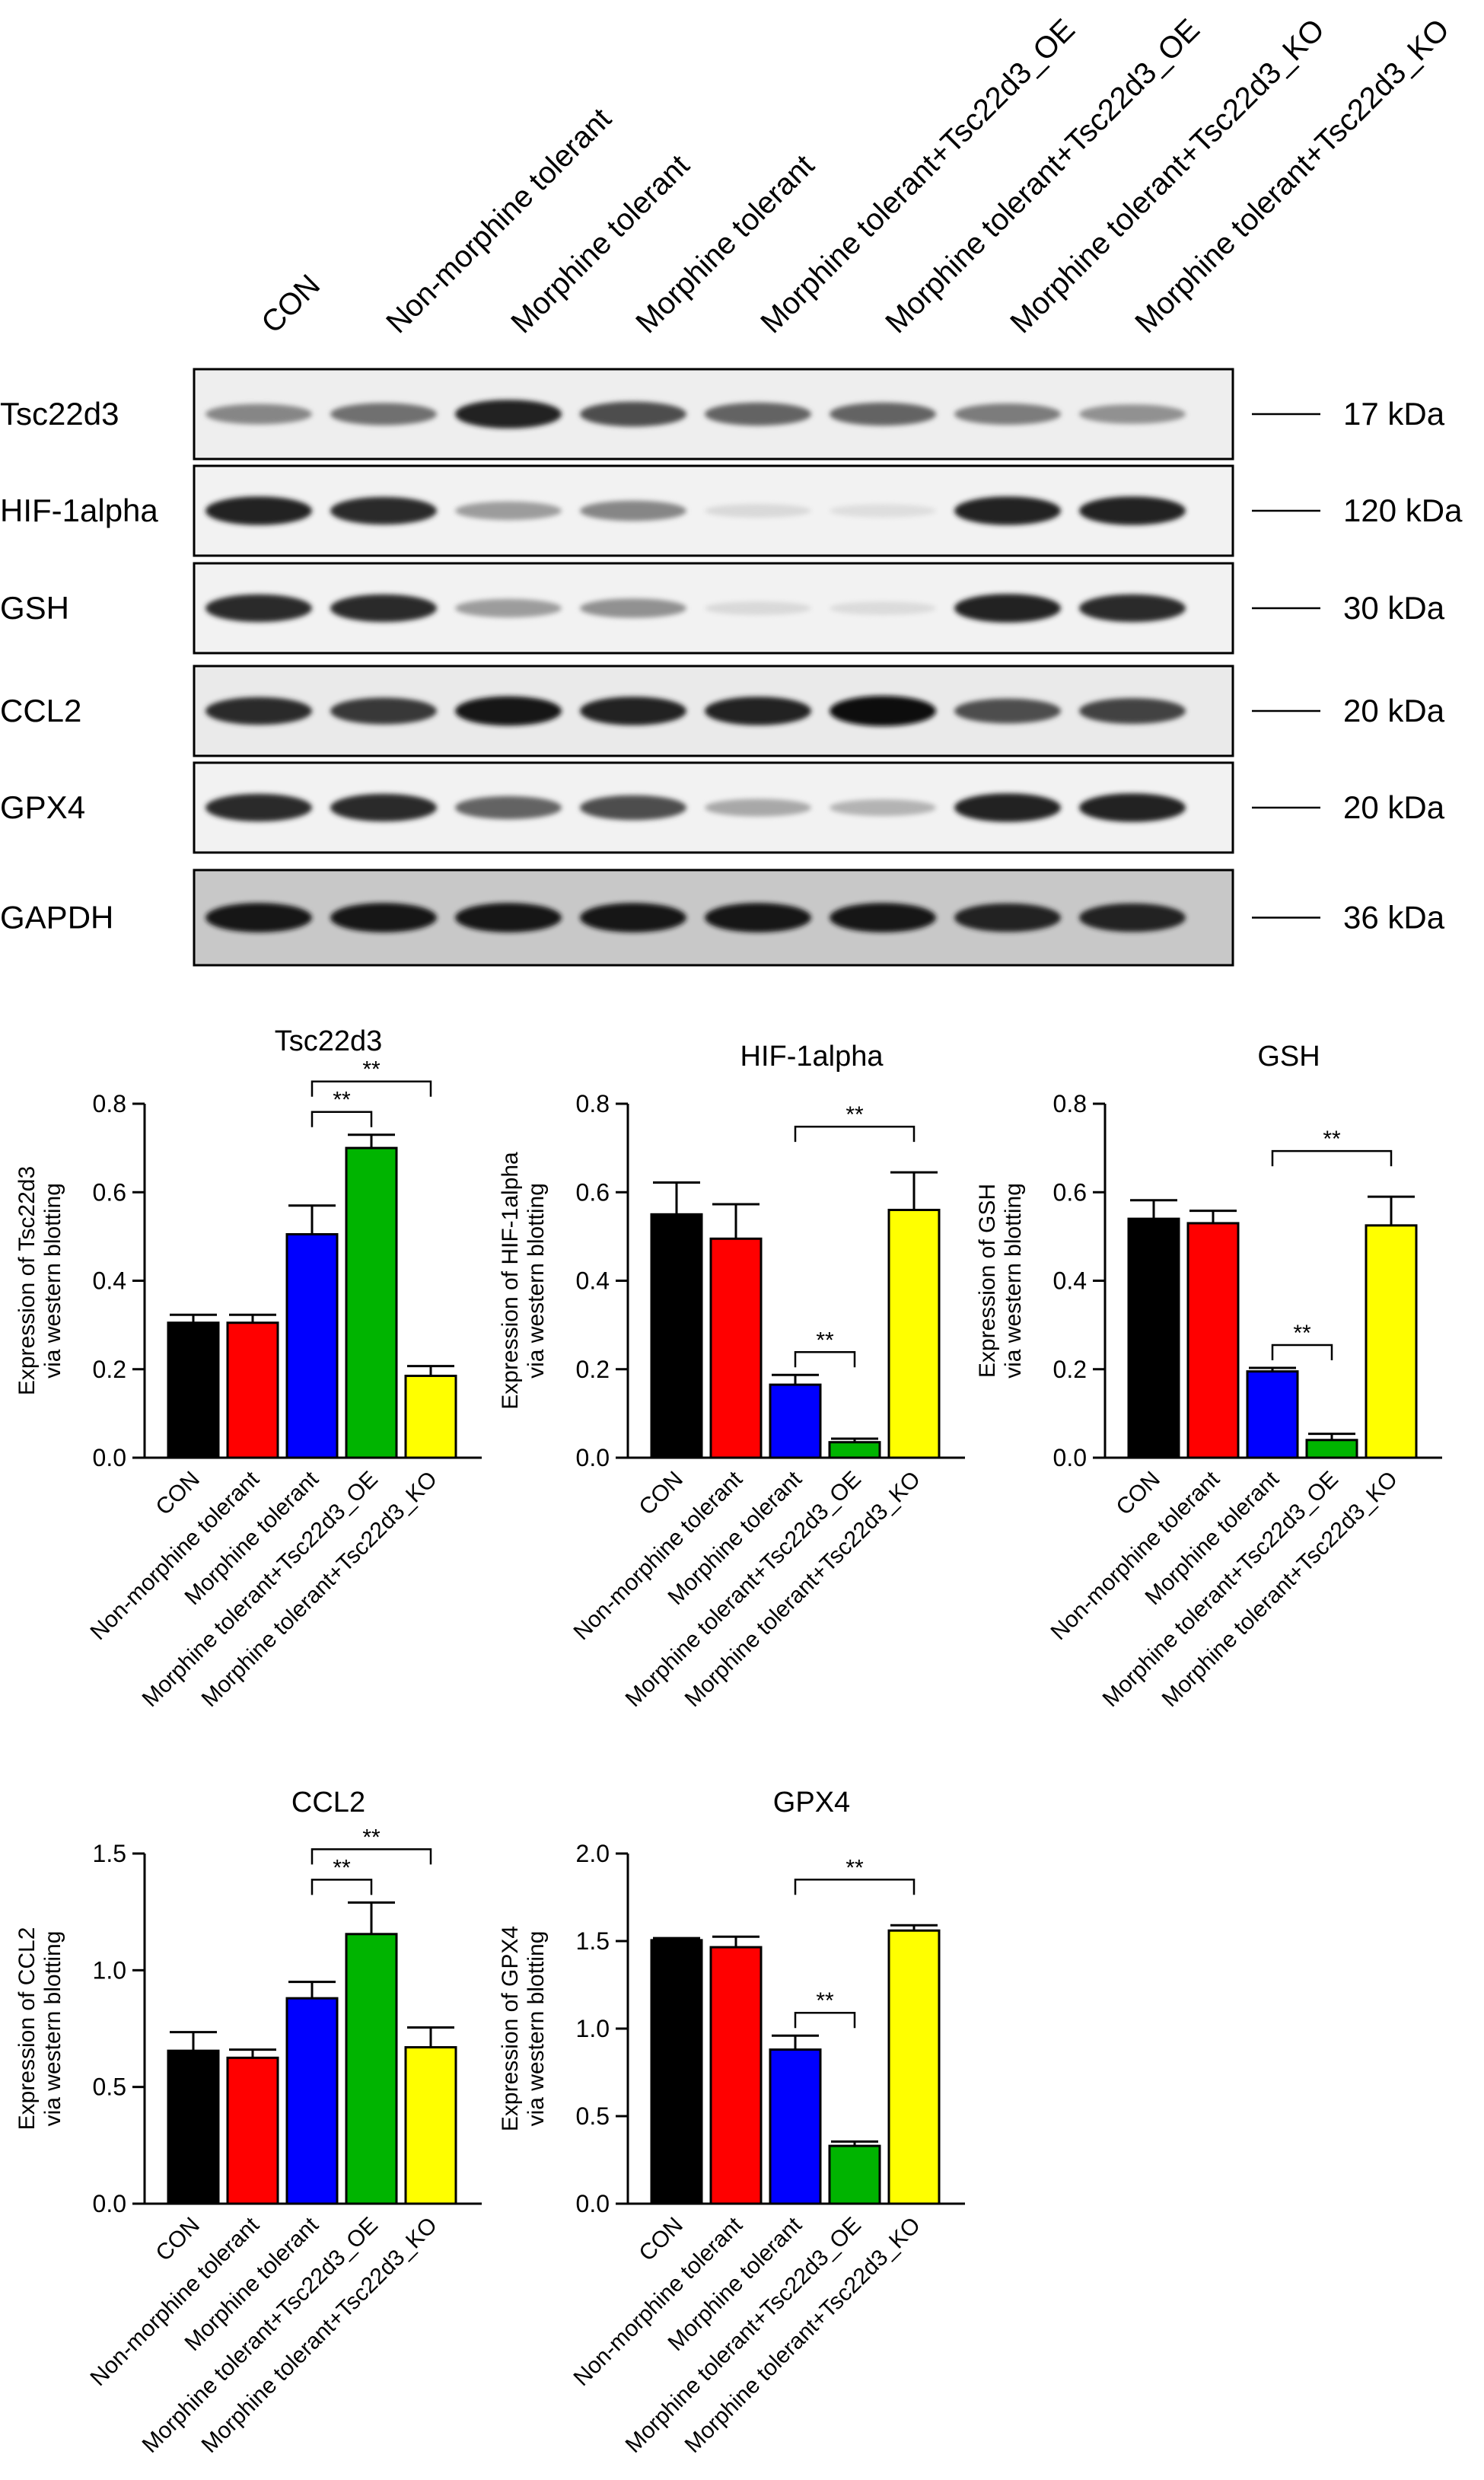  I want to click on y-axis-label: Expression of CCL2via western blotting, so click(39, 2029).